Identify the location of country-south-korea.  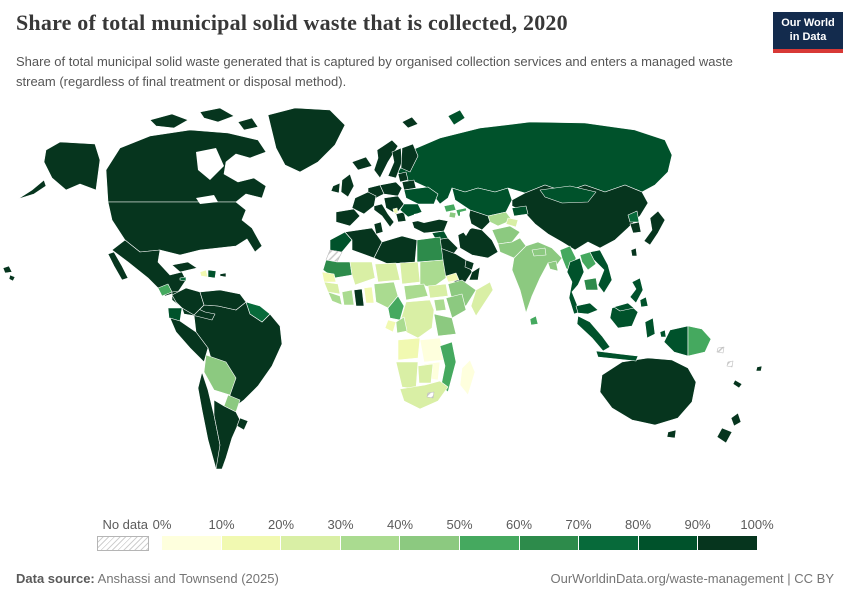
(635, 227).